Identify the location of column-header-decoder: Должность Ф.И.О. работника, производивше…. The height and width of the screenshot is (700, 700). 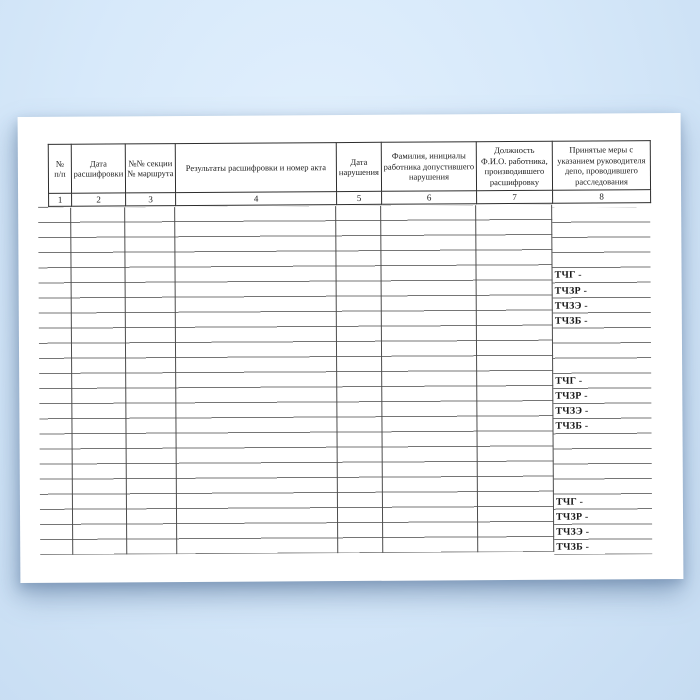
(514, 166).